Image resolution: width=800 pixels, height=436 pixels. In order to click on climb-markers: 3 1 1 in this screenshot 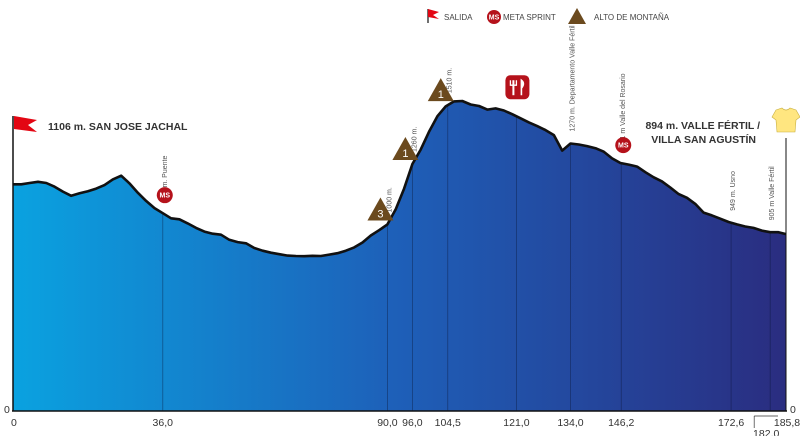, I will do `click(410, 149)`.